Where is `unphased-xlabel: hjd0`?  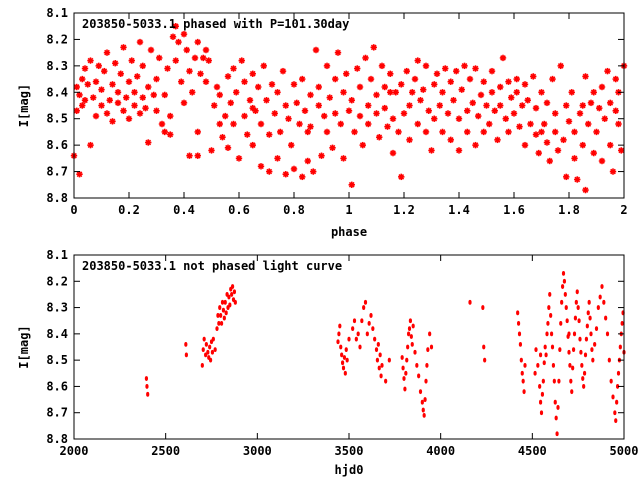
unphased-xlabel: hjd0 is located at coordinates (349, 470).